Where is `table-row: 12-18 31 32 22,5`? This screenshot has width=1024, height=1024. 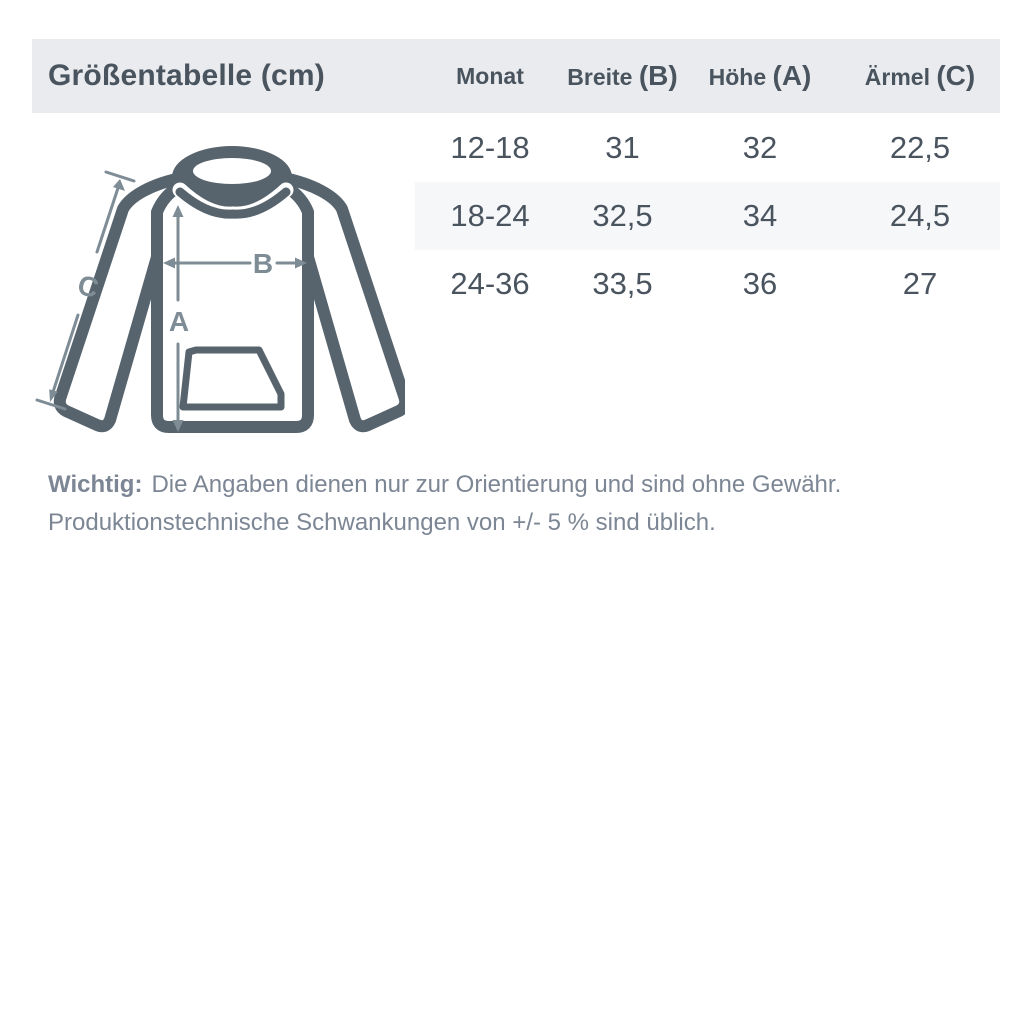 table-row: 12-18 31 32 22,5 is located at coordinates (707, 148).